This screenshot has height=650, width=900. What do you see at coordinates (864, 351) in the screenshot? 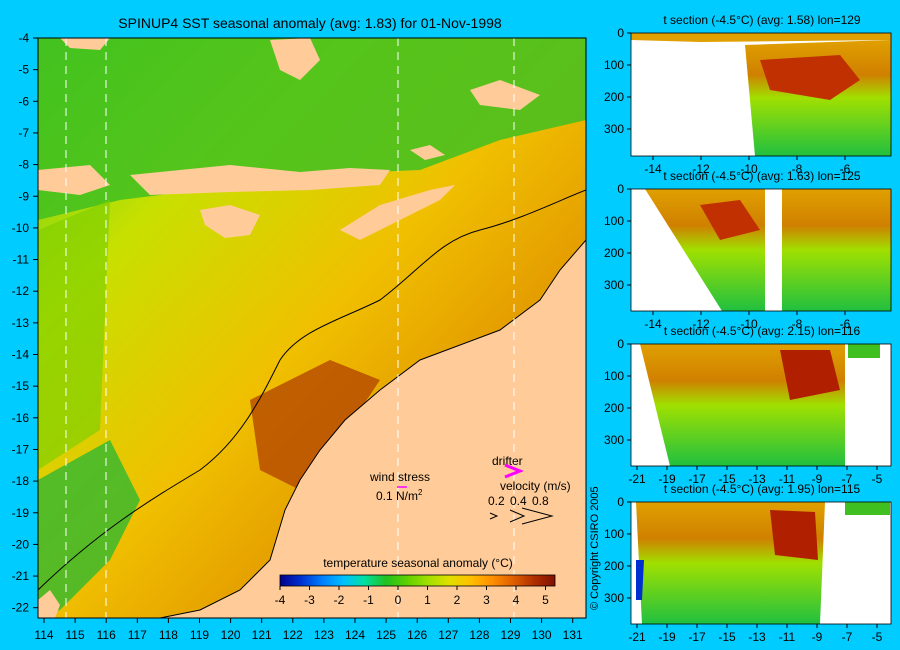
I see `section3-offshore-strip` at bounding box center [864, 351].